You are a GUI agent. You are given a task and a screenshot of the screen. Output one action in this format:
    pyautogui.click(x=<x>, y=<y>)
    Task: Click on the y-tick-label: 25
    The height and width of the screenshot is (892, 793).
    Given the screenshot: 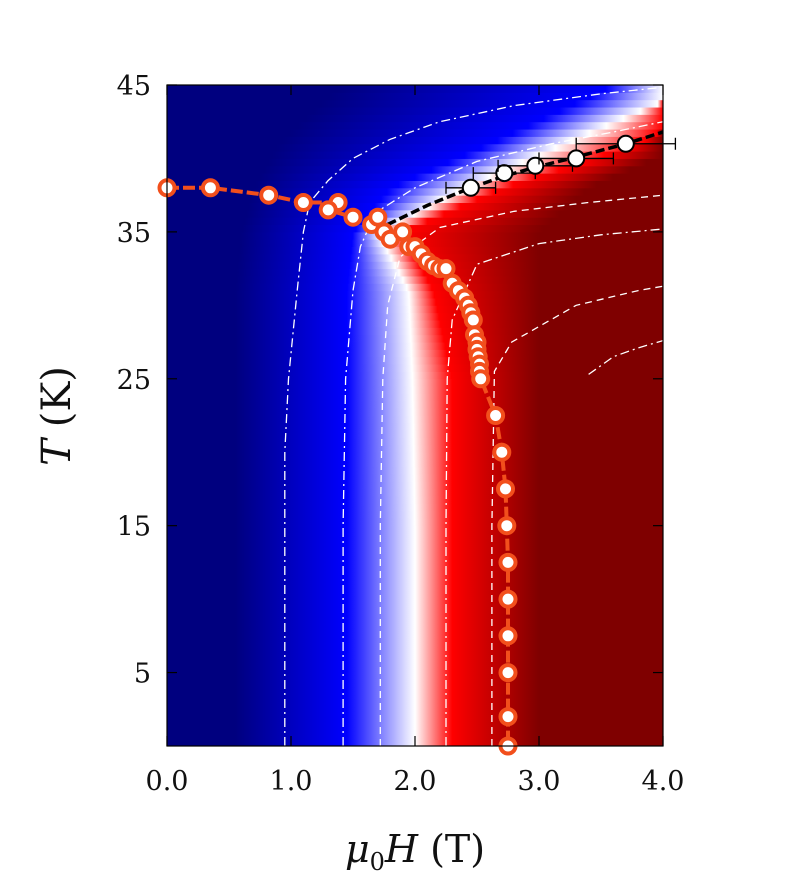 What is the action you would take?
    pyautogui.click(x=134, y=380)
    